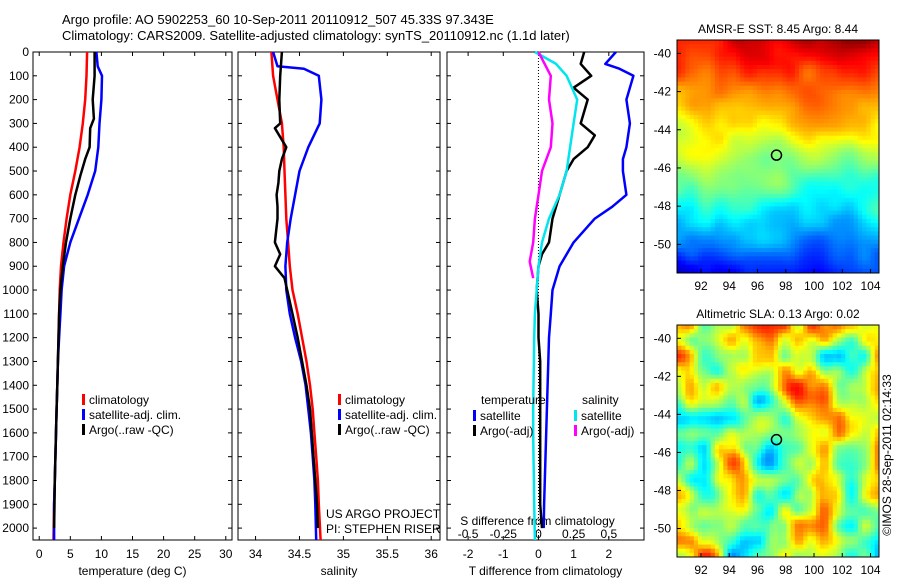  What do you see at coordinates (391, 415) in the screenshot?
I see `legend-label: satellite-adj. clim.` at bounding box center [391, 415].